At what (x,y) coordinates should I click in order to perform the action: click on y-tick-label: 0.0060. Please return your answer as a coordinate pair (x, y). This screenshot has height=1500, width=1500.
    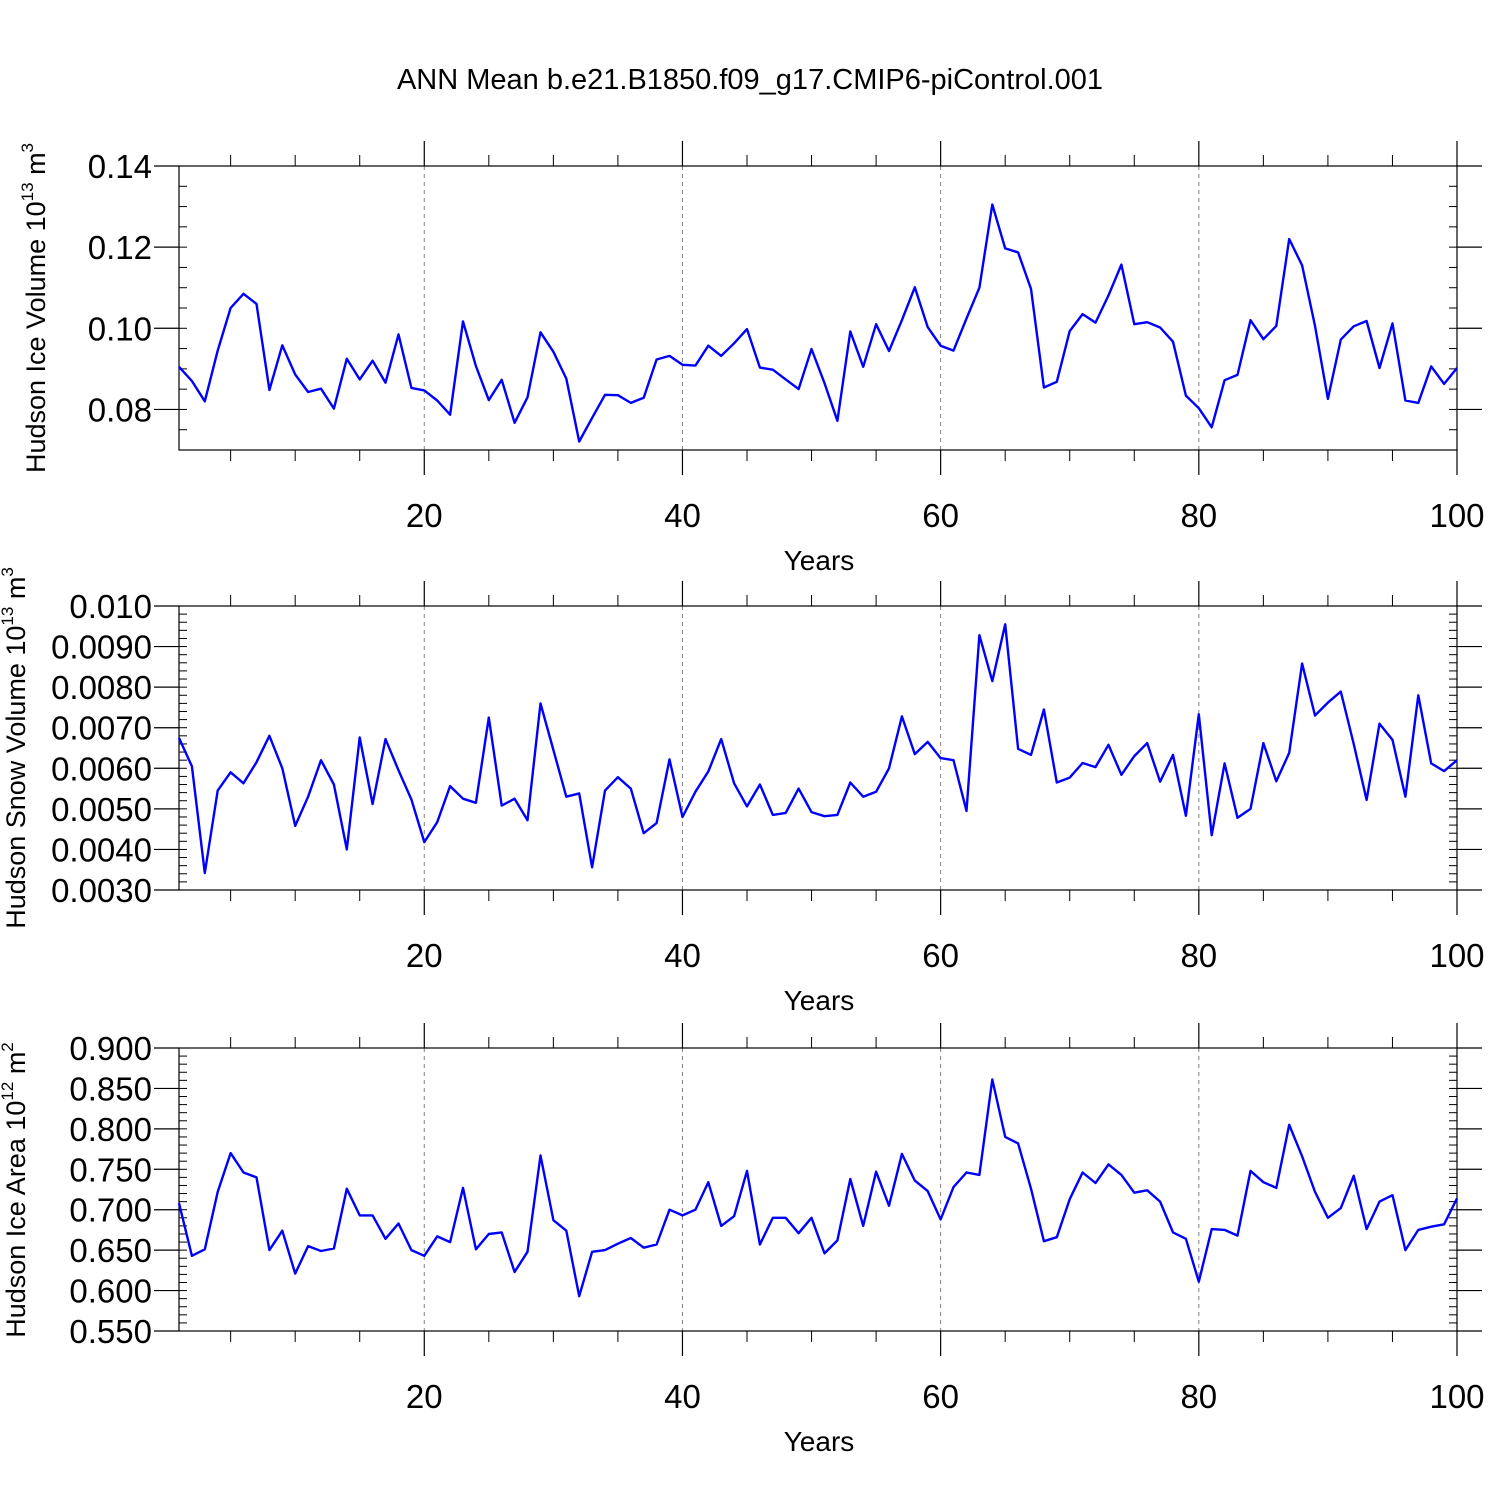
    Looking at the image, I should click on (101, 768).